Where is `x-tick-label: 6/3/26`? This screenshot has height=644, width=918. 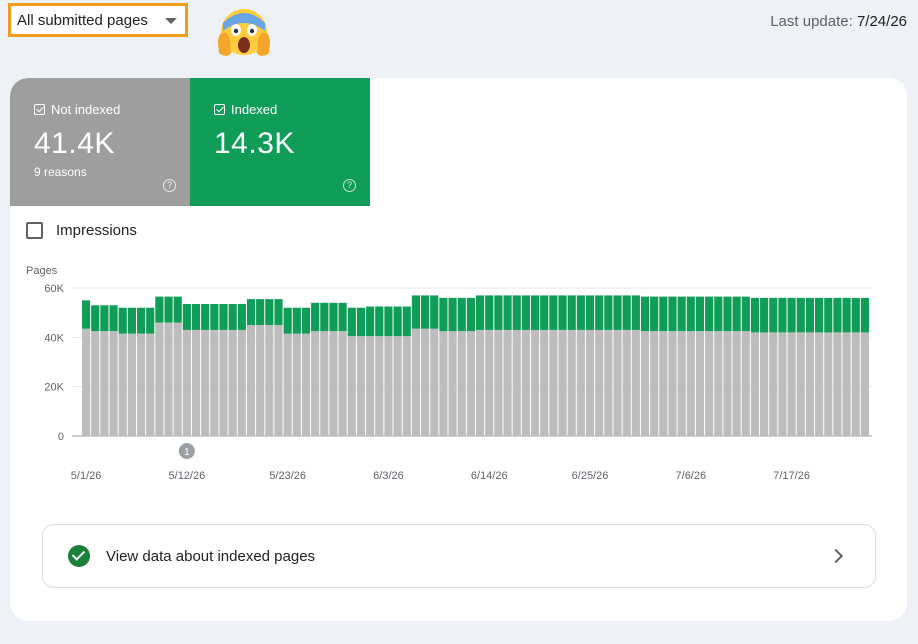
x-tick-label: 6/3/26 is located at coordinates (388, 476).